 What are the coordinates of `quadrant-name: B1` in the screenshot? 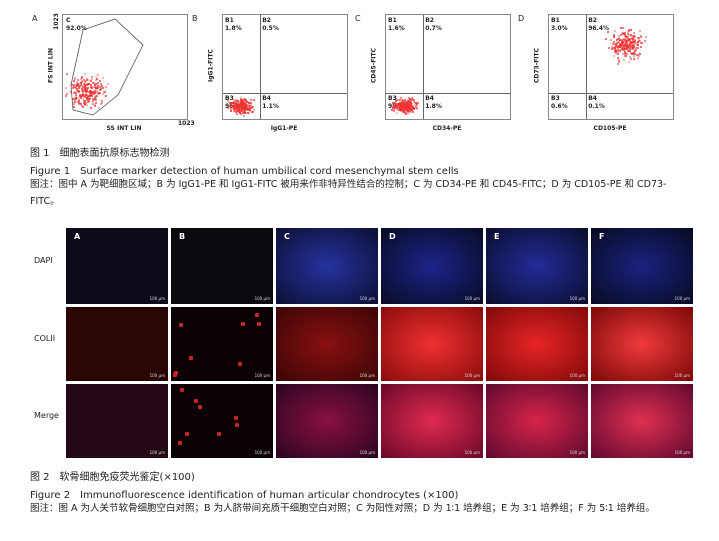 It's located at (392, 20).